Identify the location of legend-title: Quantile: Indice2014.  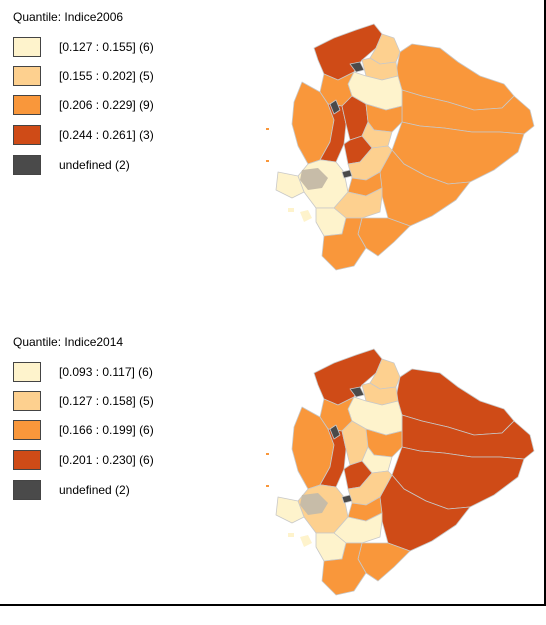
(68, 342).